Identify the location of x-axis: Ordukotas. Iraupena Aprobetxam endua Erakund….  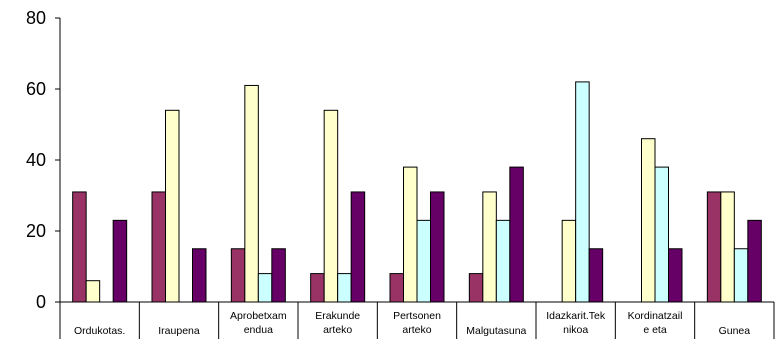
(417, 320).